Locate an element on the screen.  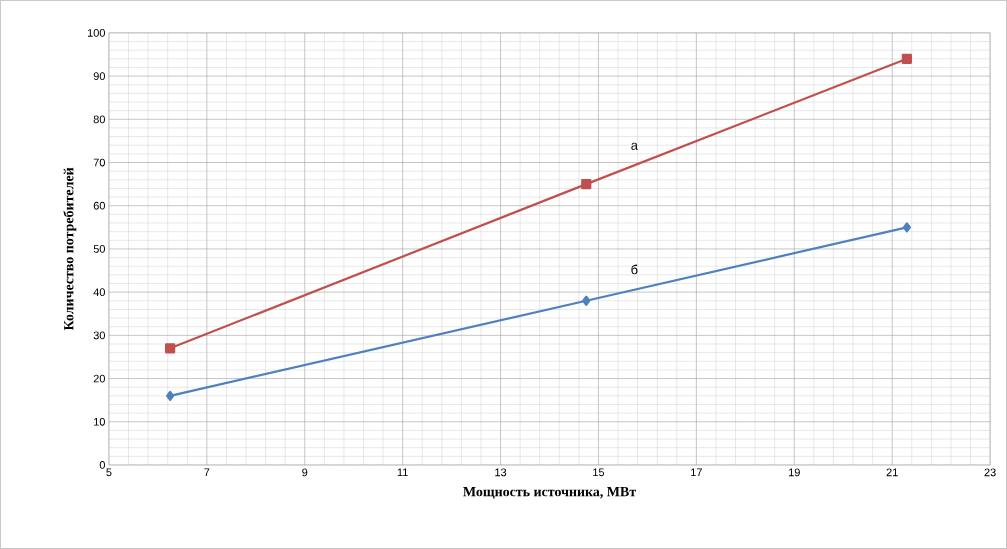
series-label: а is located at coordinates (634, 146).